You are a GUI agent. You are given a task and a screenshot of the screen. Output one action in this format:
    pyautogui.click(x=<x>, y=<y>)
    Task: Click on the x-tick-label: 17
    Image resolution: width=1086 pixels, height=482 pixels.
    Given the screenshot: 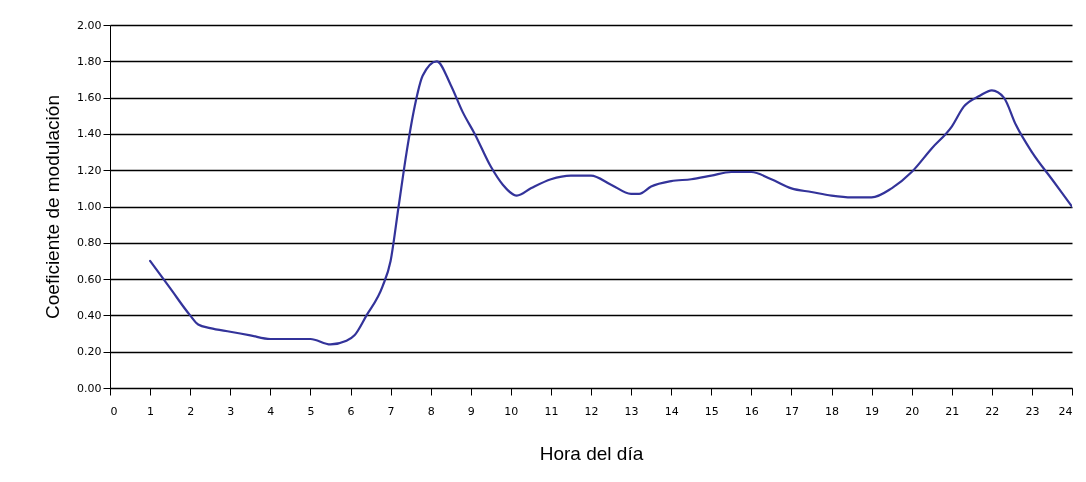 What is the action you would take?
    pyautogui.click(x=791, y=411)
    